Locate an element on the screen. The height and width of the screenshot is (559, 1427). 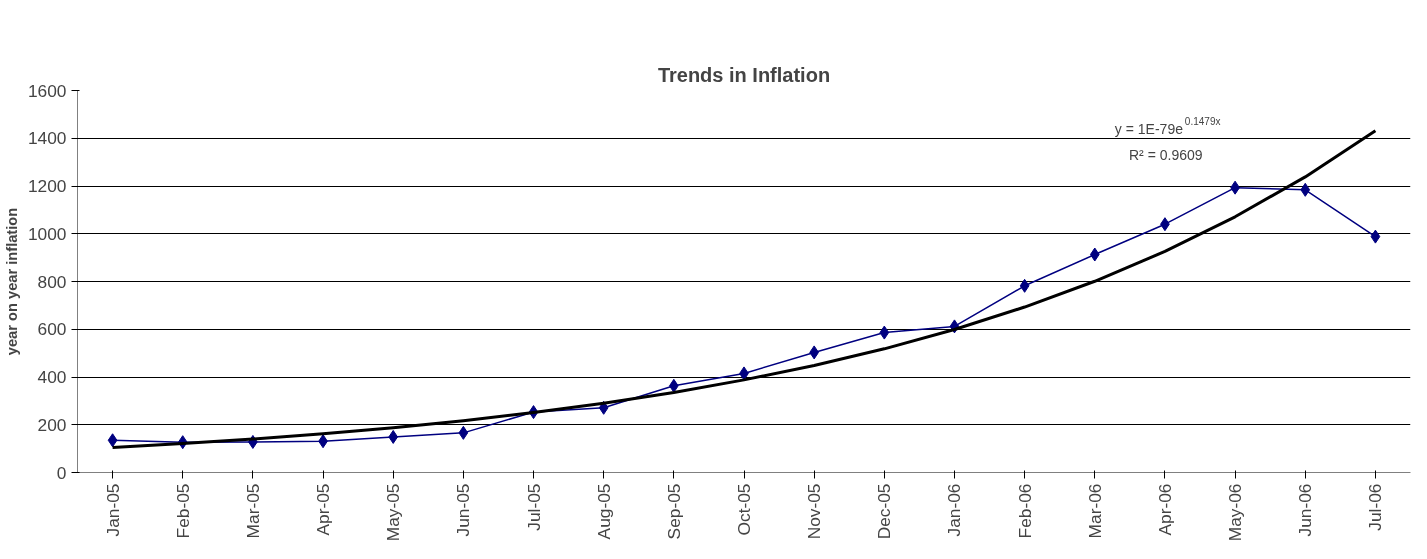
x-tick-label: Feb-05 is located at coordinates (182, 511).